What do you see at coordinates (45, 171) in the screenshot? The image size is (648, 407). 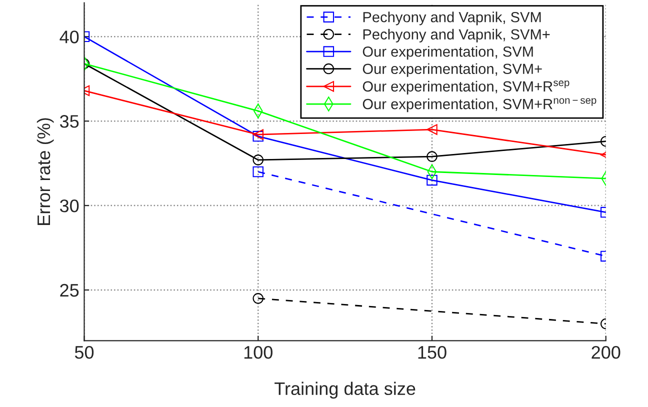 I see `y-axis-title: Error rate (%)` at bounding box center [45, 171].